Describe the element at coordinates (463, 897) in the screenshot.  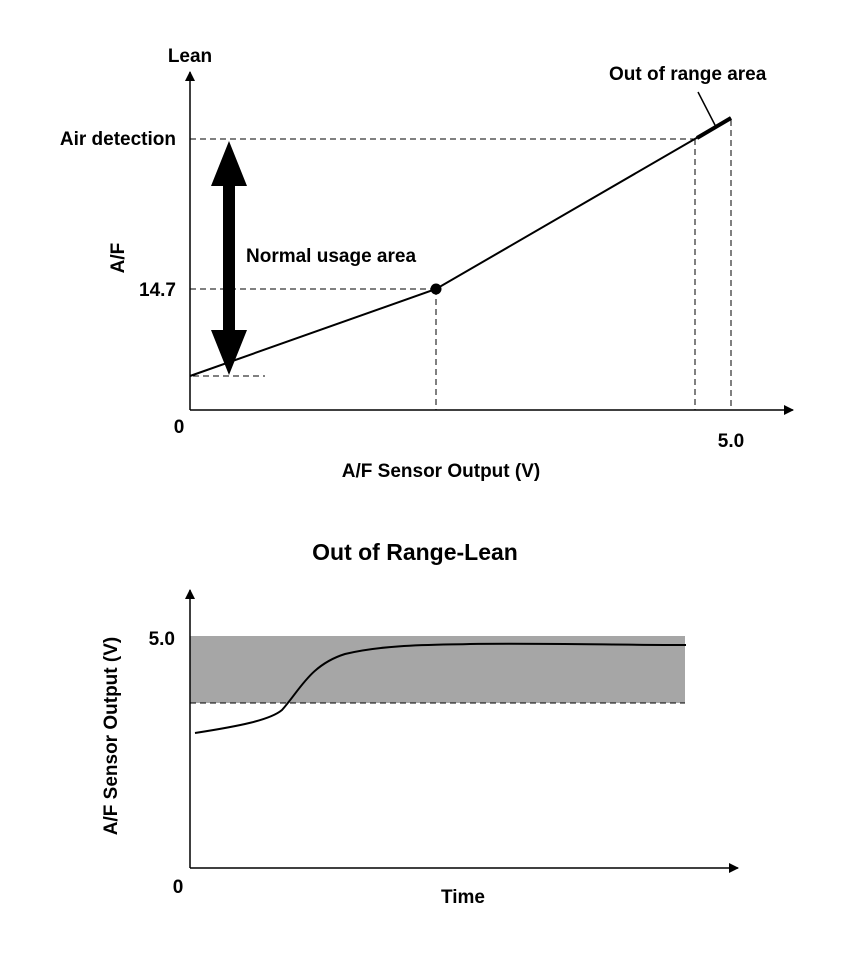
I see `time-axis-label: Time` at that location.